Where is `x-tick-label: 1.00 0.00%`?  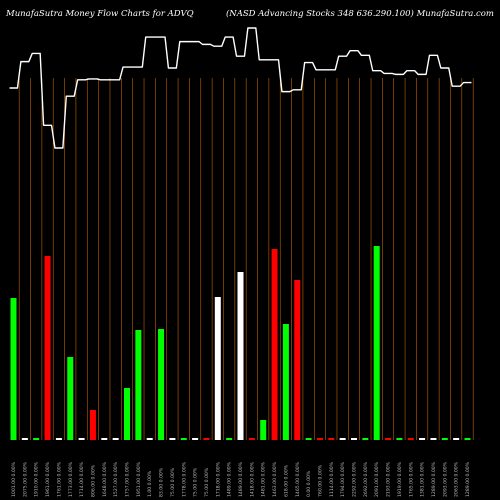
x-tick-label: 1.00 0.00% is located at coordinates (150, 483).